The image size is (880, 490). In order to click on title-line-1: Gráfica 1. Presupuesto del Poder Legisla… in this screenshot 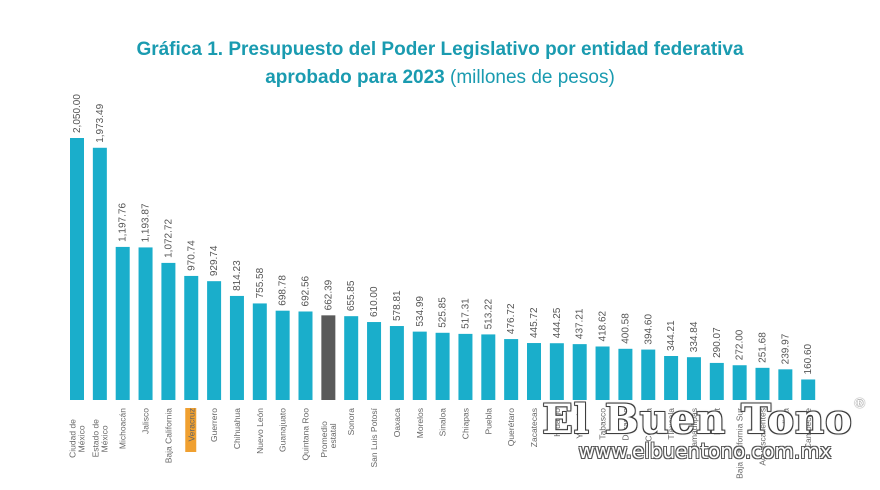, I will do `click(440, 49)`.